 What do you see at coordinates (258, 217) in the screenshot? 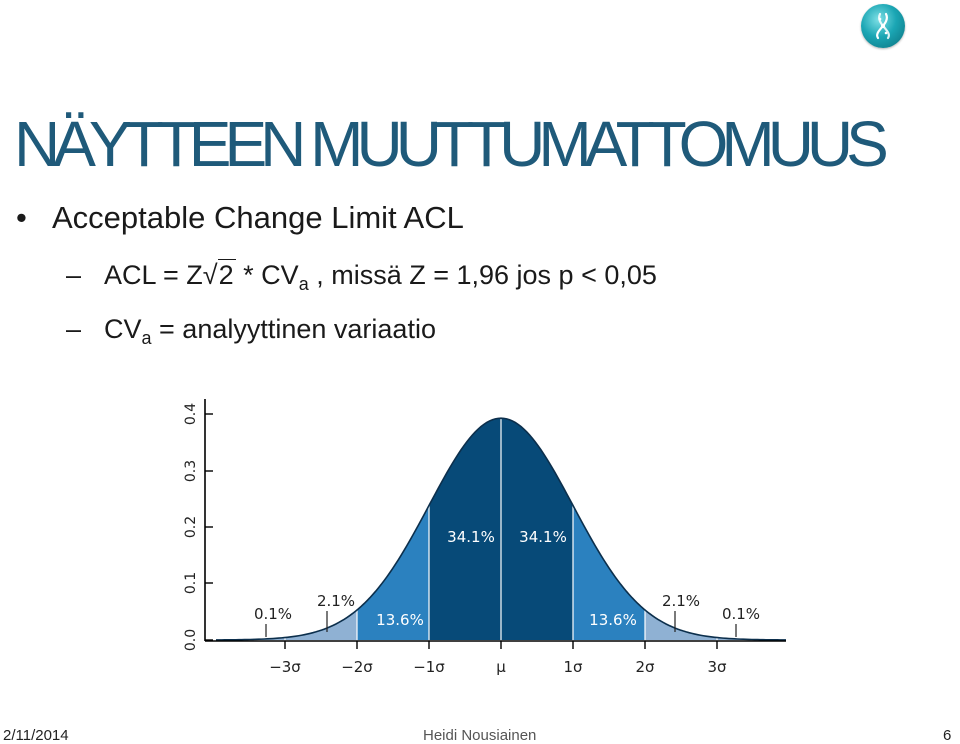
I see `bullet-text: Acceptable Change Limit ACL` at bounding box center [258, 217].